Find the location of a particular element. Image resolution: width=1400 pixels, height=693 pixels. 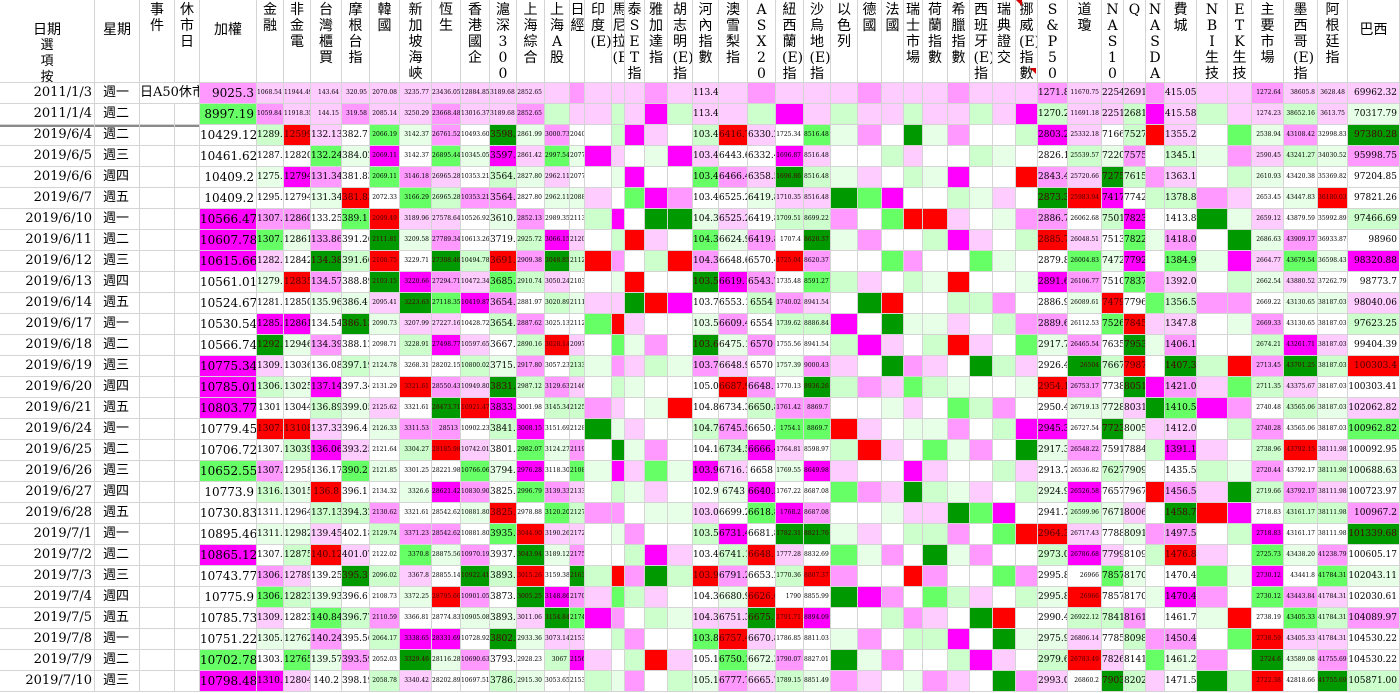

value-cell: 402.18 is located at coordinates (356, 534).